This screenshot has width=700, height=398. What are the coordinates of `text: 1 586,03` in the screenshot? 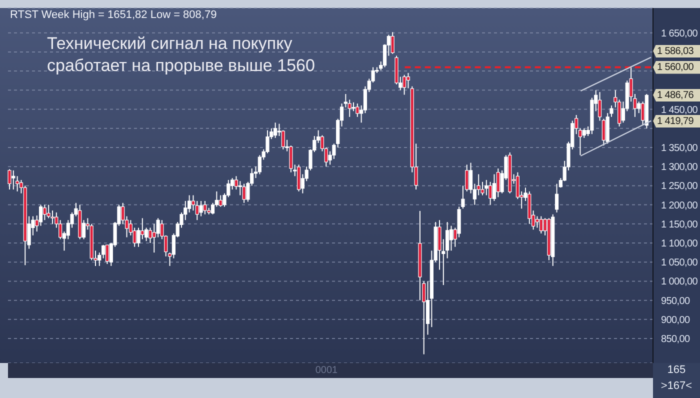 It's located at (676, 51).